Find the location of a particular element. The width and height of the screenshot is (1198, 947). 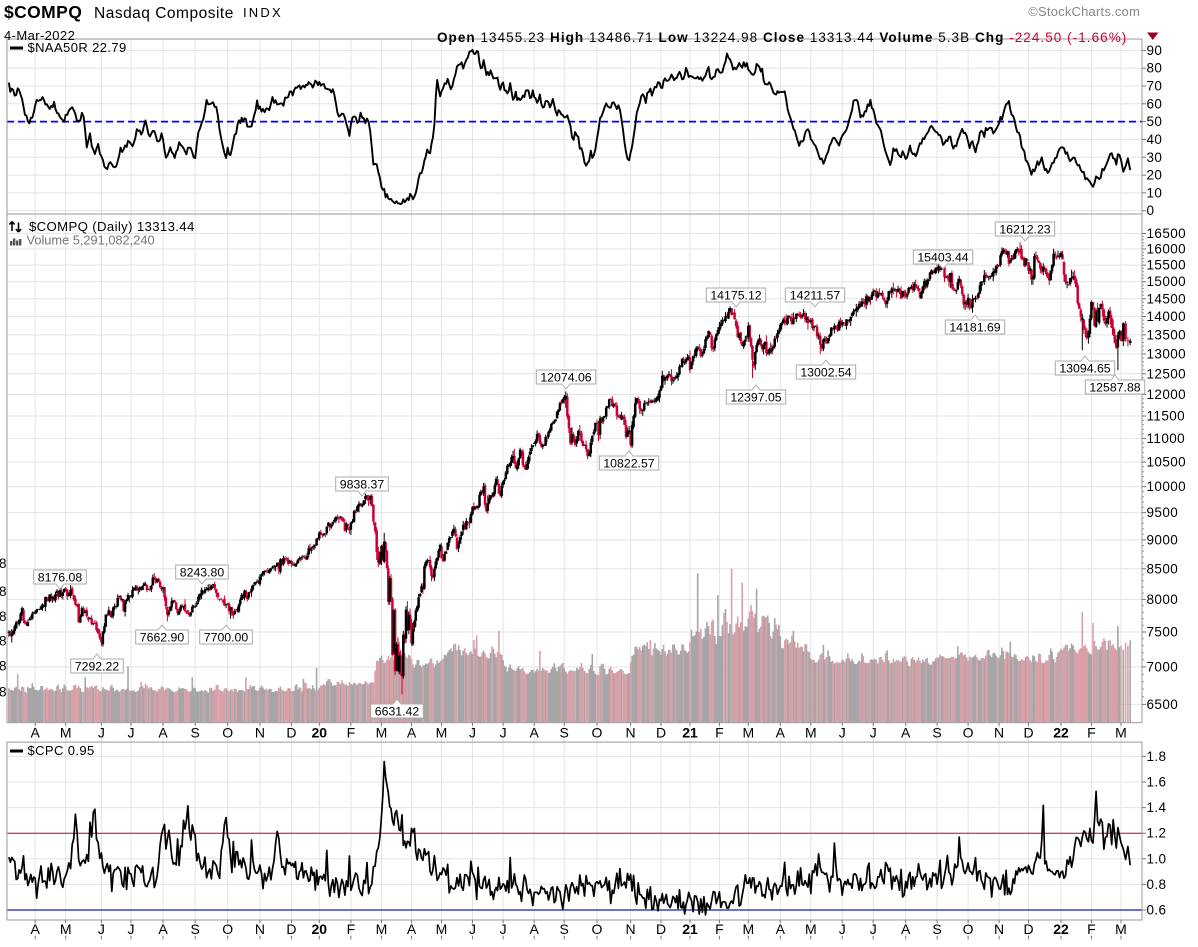

svg-text: 6500 is located at coordinates (1163, 704).